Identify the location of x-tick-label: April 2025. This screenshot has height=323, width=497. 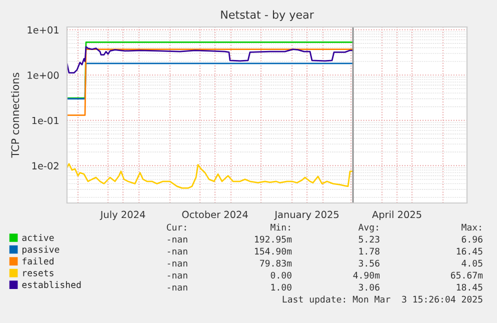
(397, 215).